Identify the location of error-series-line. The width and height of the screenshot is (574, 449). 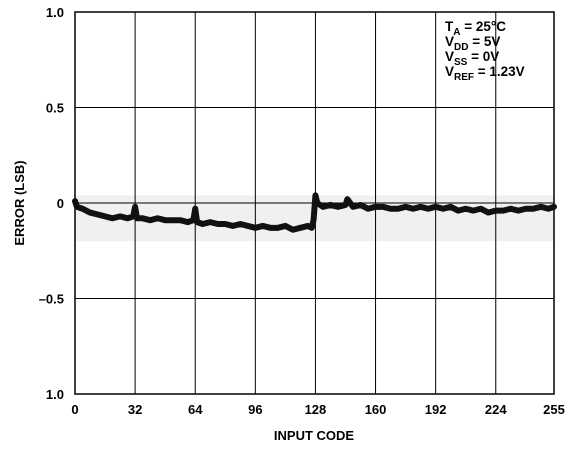
(314, 212).